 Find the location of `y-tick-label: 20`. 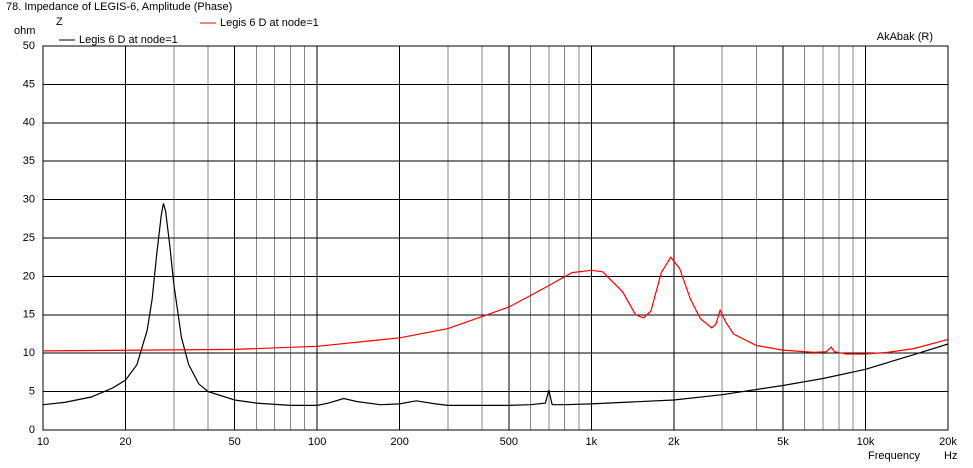

y-tick-label: 20 is located at coordinates (29, 276).